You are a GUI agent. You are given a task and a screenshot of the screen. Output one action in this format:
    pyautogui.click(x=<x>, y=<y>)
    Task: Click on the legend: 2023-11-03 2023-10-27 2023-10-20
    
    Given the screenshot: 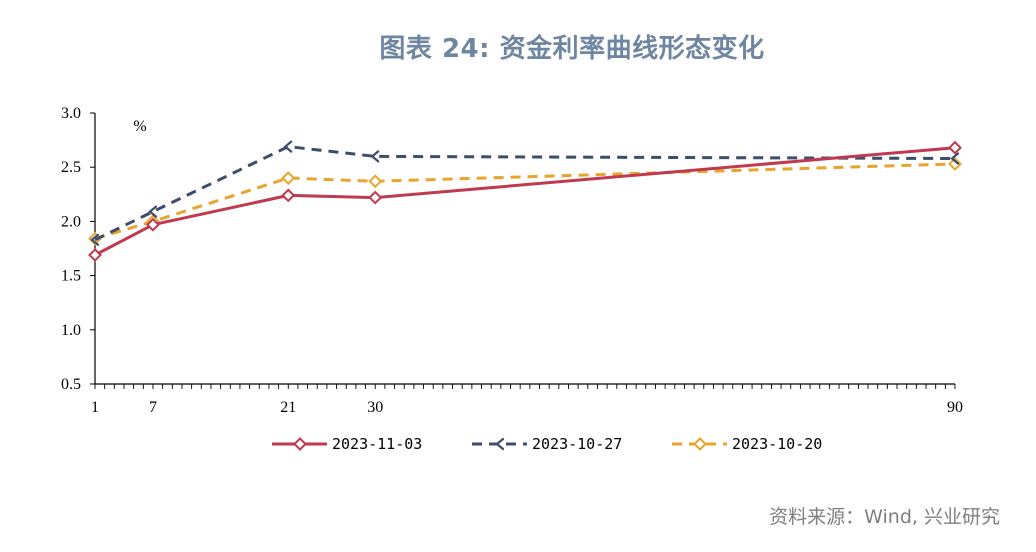 What is the action you would take?
    pyautogui.click(x=547, y=444)
    